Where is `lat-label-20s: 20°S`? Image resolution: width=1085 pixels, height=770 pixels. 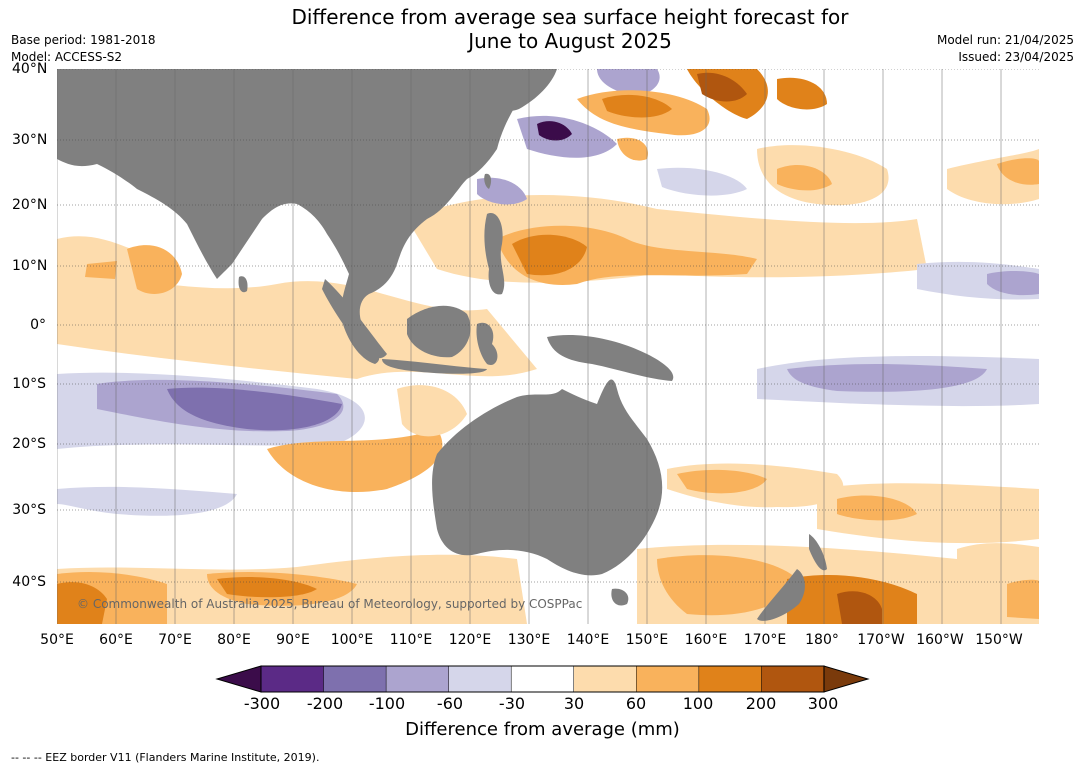 lat-label-20s: 20°S is located at coordinates (29, 444).